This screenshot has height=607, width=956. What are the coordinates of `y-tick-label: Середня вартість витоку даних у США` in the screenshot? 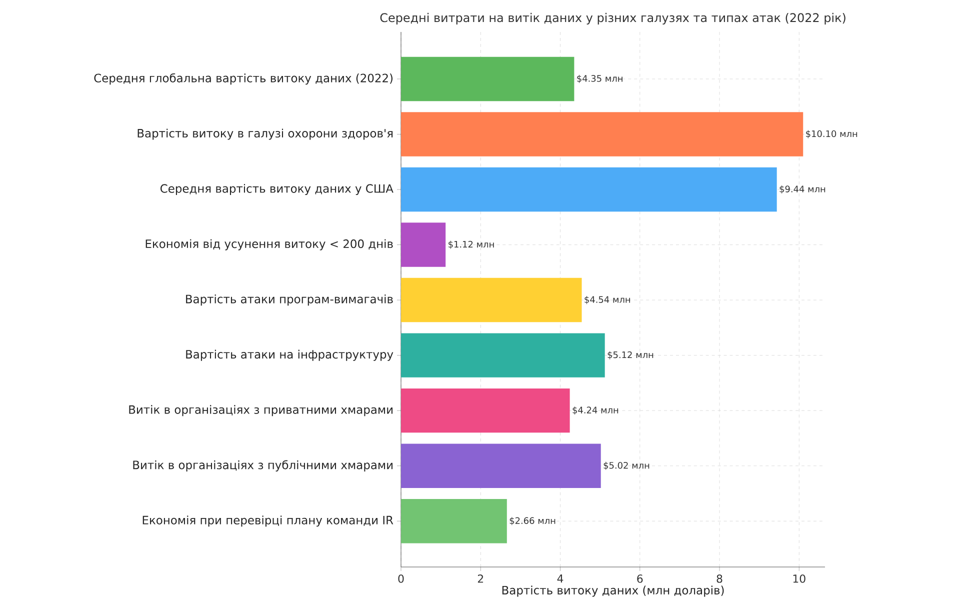 It's located at (277, 190).